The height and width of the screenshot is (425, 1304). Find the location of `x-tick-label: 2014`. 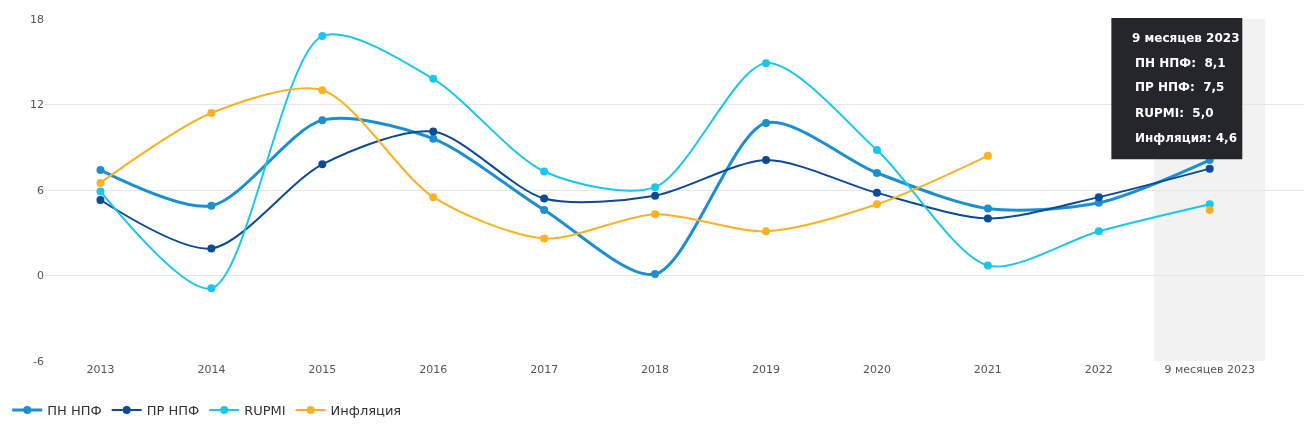

x-tick-label: 2014 is located at coordinates (211, 369).